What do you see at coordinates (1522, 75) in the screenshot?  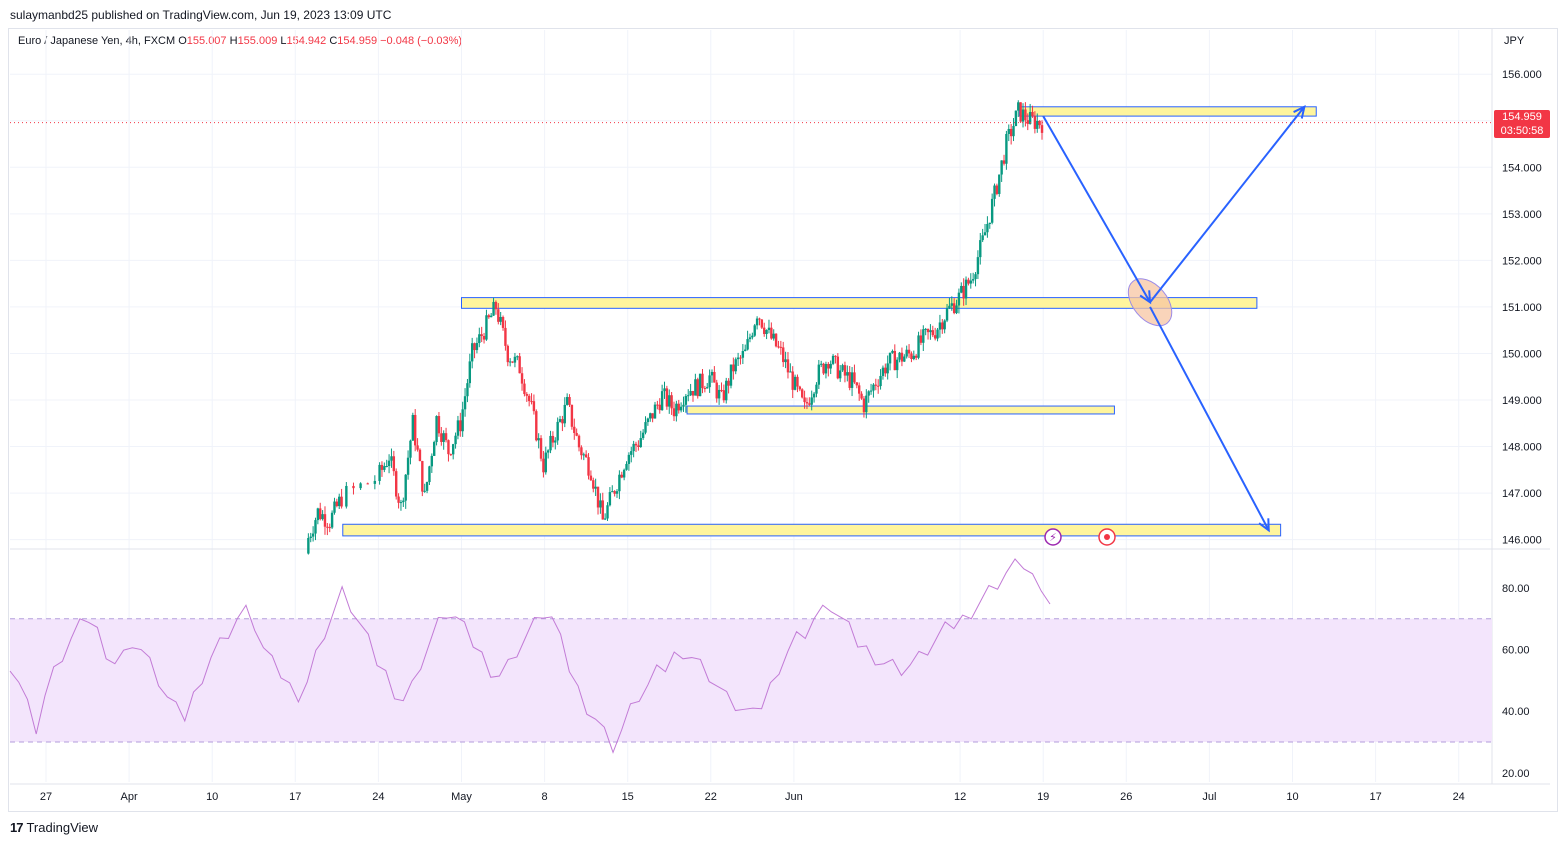 I see `price-axis-tick: 156.000` at bounding box center [1522, 75].